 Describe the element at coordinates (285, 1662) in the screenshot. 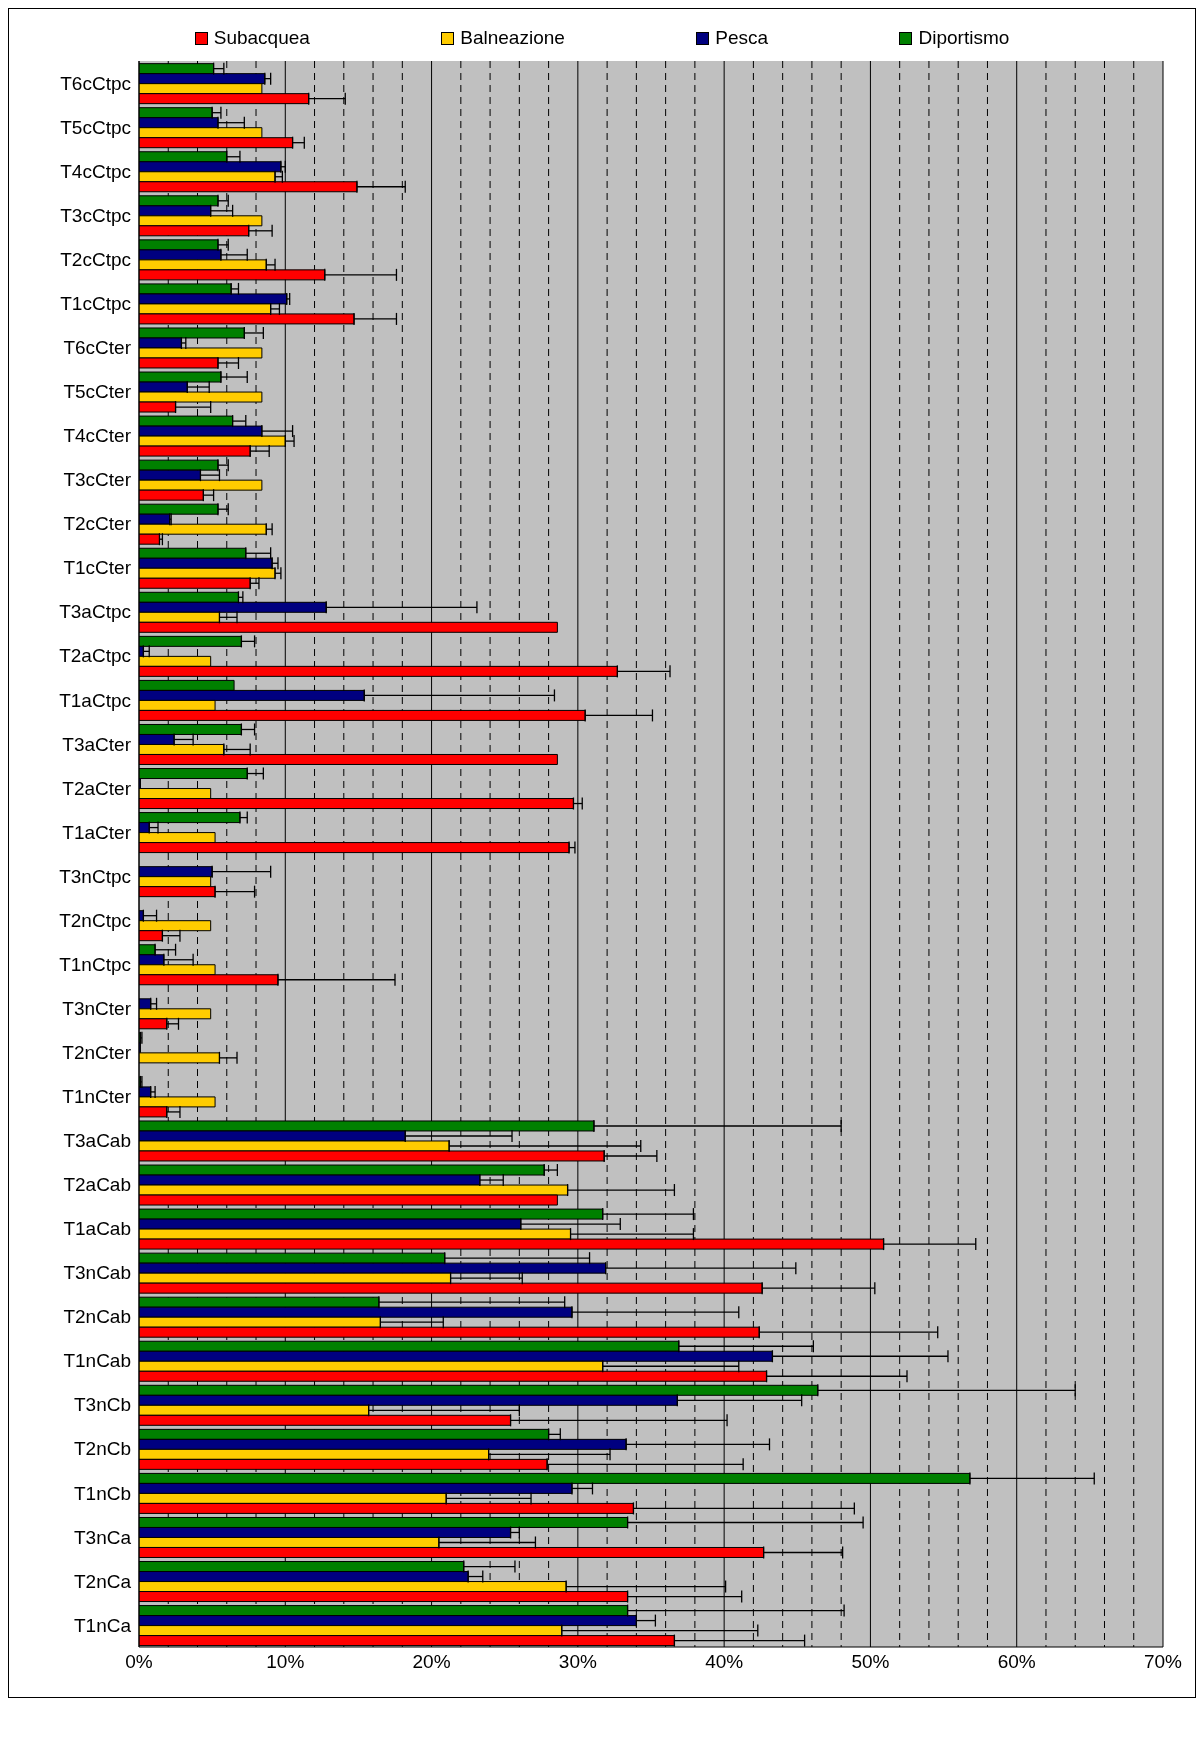

I see `x-tick-label: 10%` at that location.